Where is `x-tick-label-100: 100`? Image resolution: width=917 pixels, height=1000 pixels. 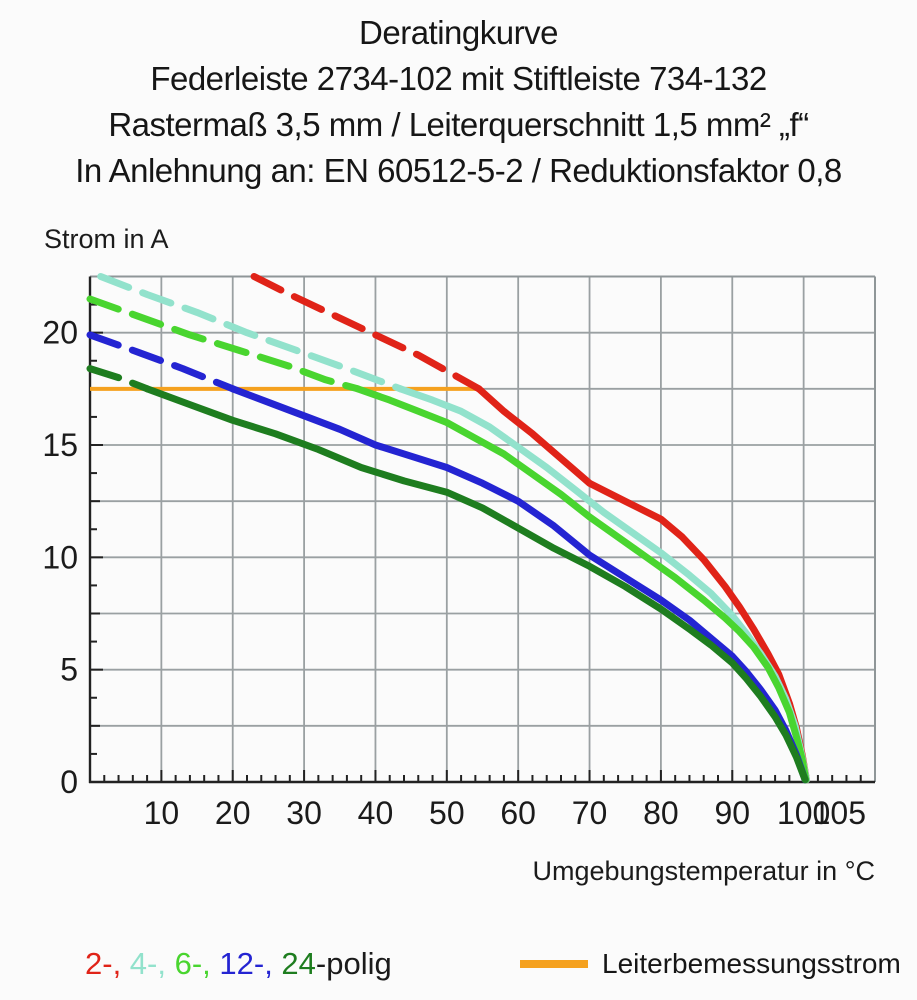 x-tick-label-100: 100 is located at coordinates (803, 813).